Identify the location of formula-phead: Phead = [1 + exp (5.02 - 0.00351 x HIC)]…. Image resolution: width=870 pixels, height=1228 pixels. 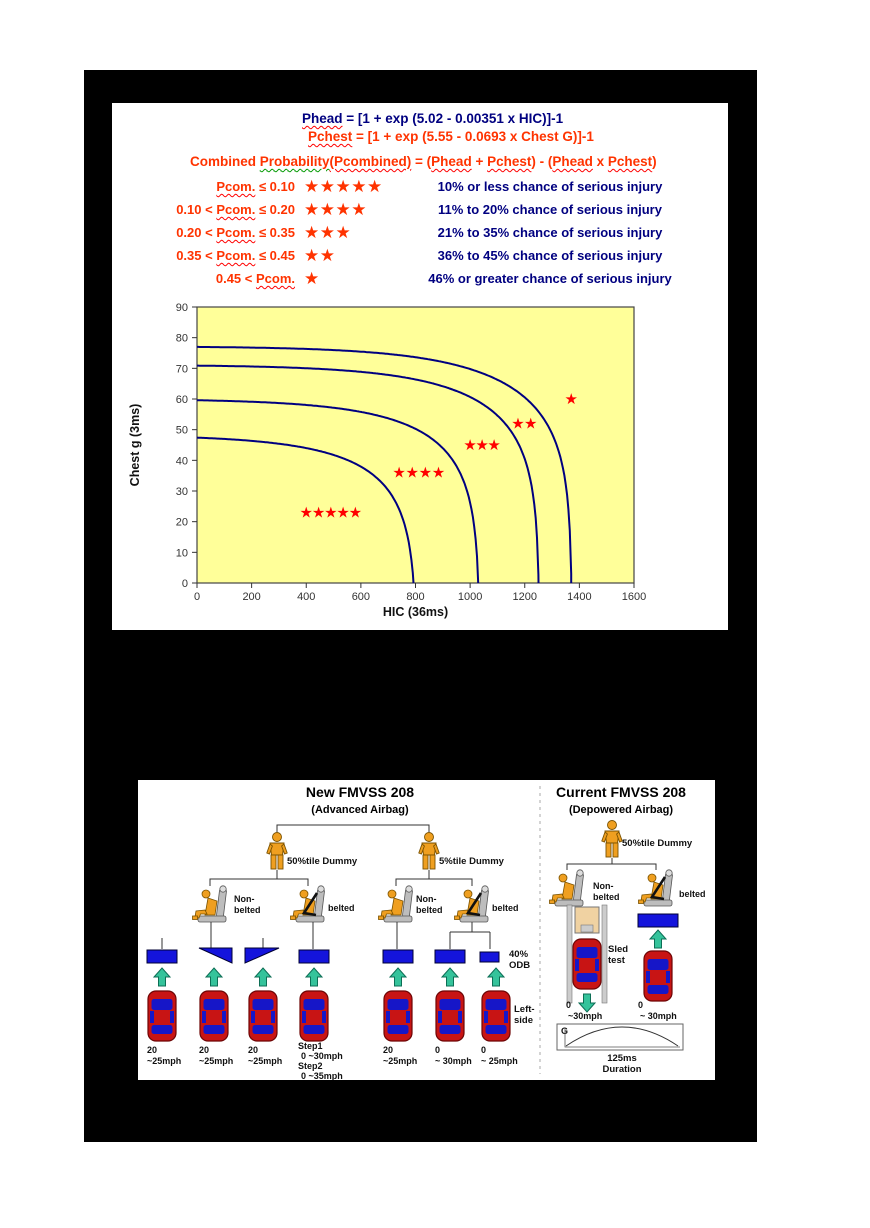
(432, 118).